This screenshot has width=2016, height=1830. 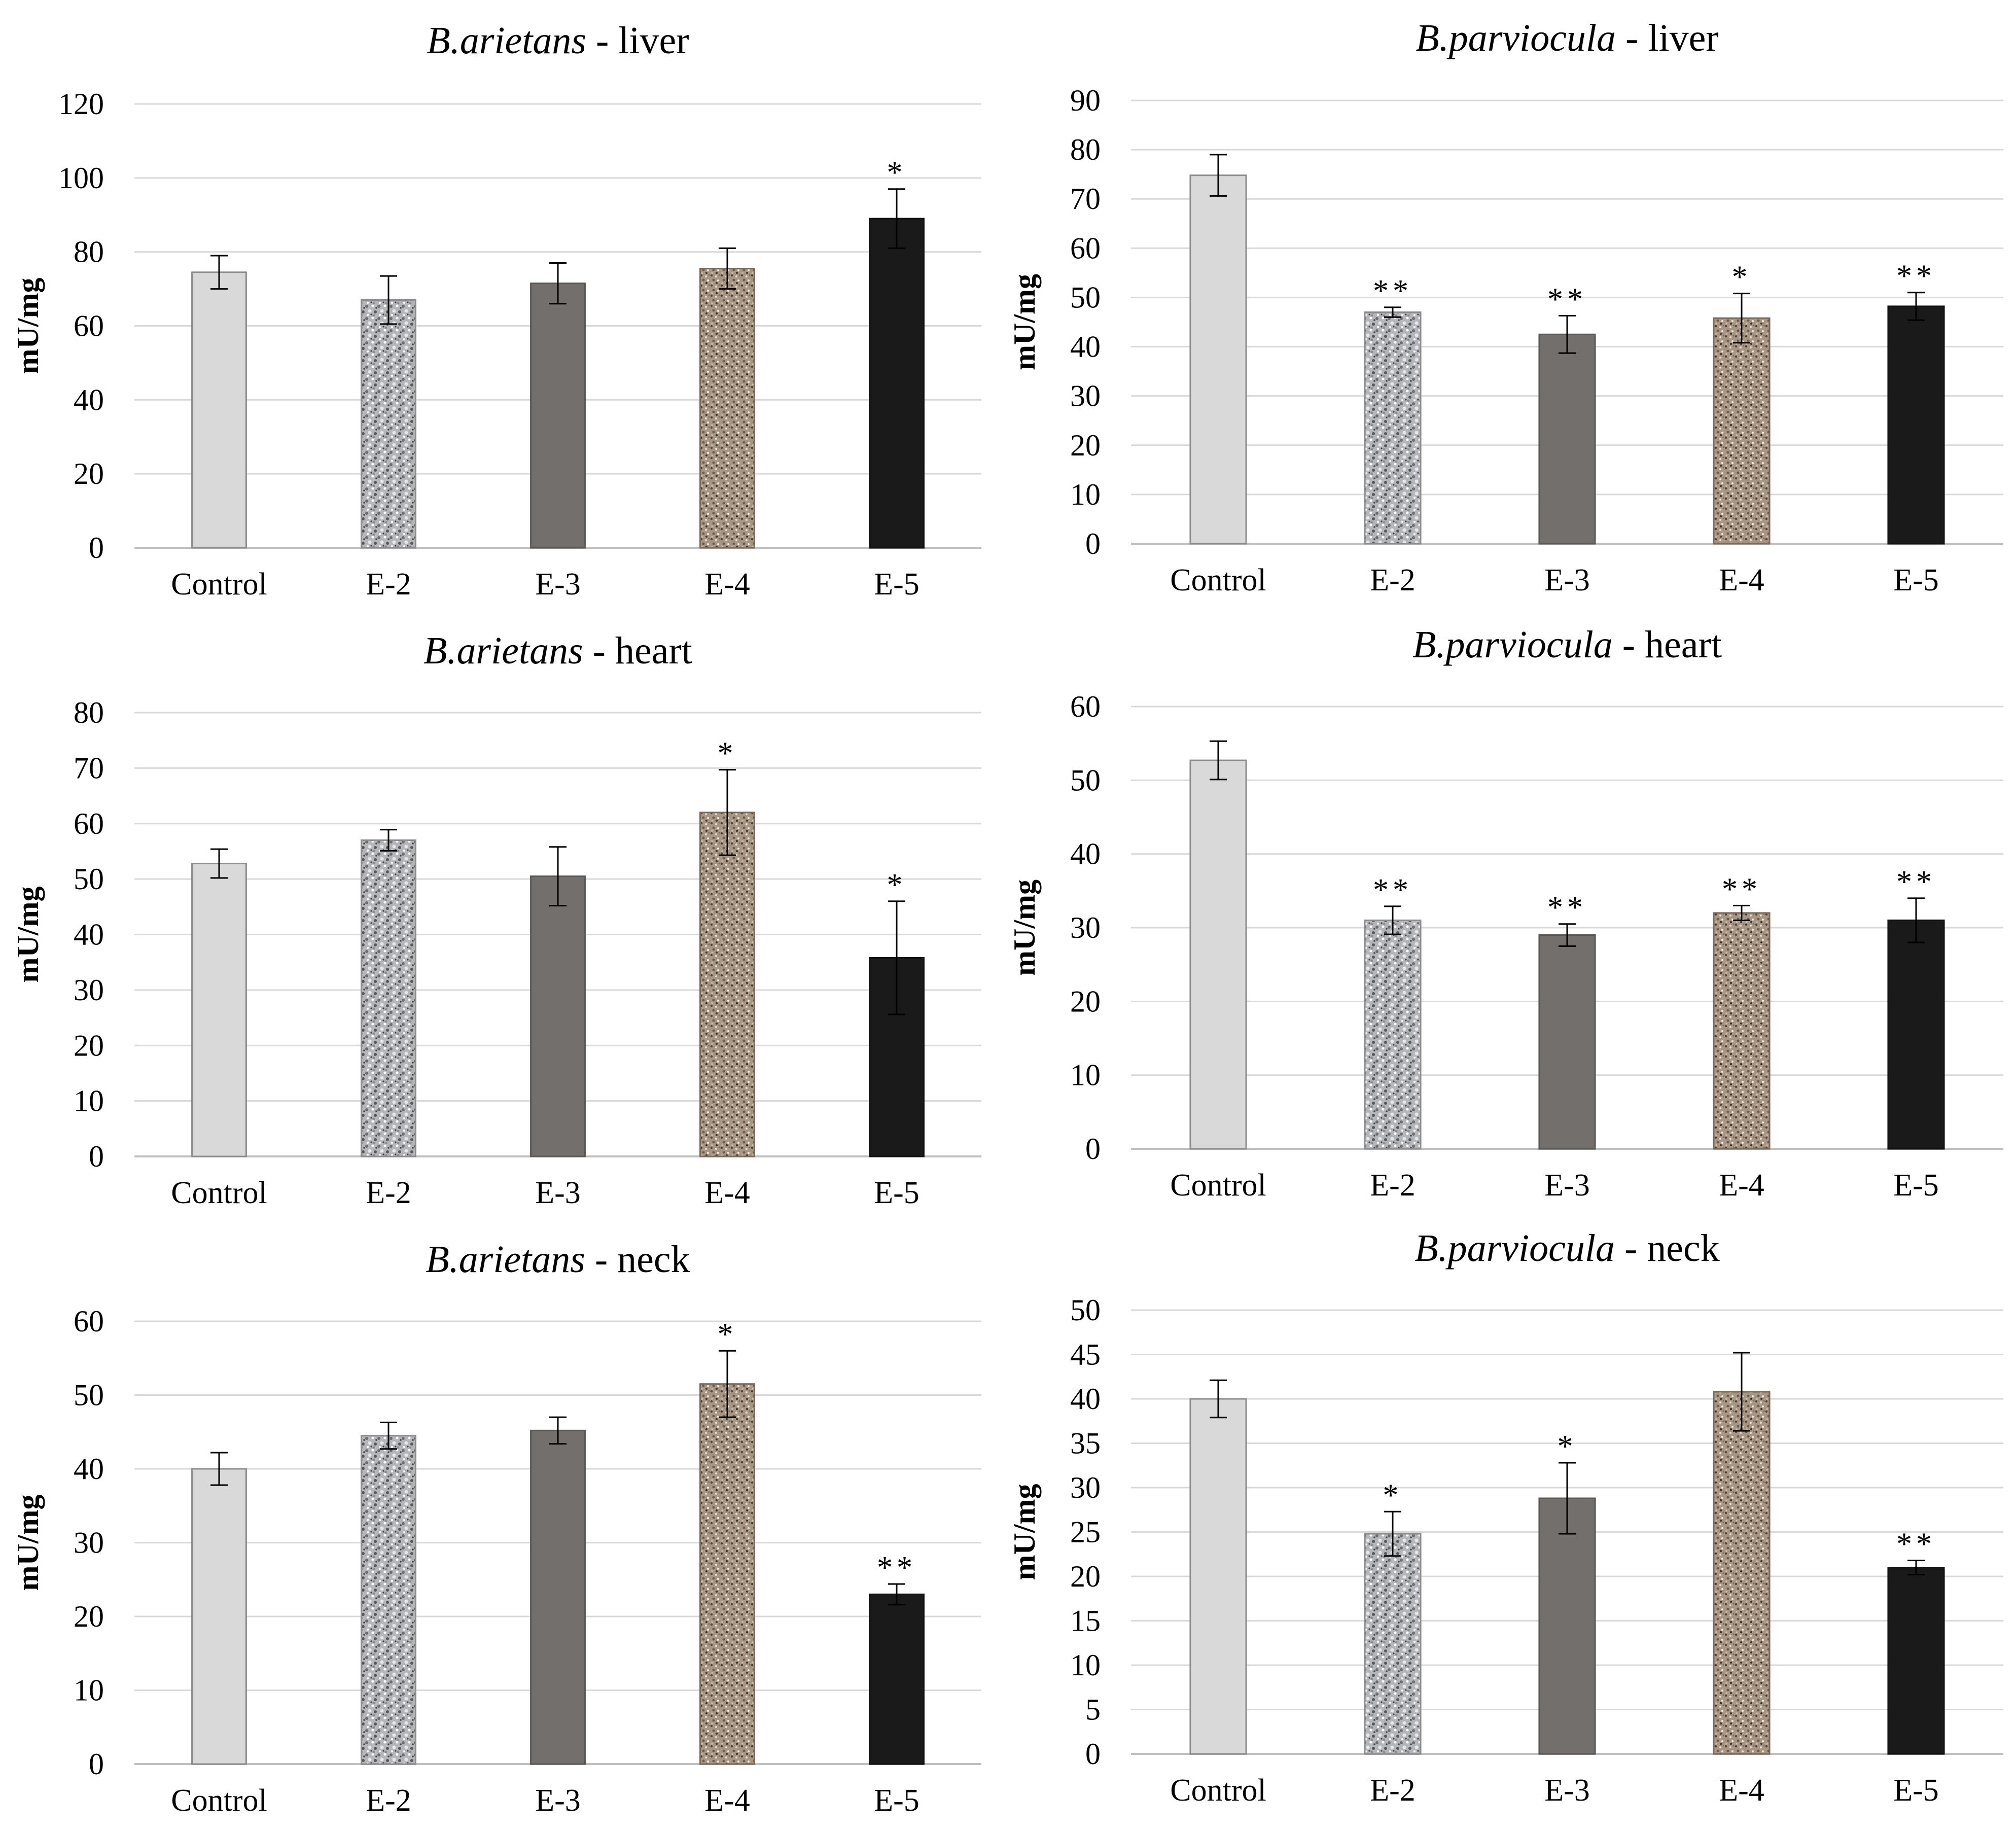 I want to click on chart-title: B.parviocula - heart, so click(x=1567, y=644).